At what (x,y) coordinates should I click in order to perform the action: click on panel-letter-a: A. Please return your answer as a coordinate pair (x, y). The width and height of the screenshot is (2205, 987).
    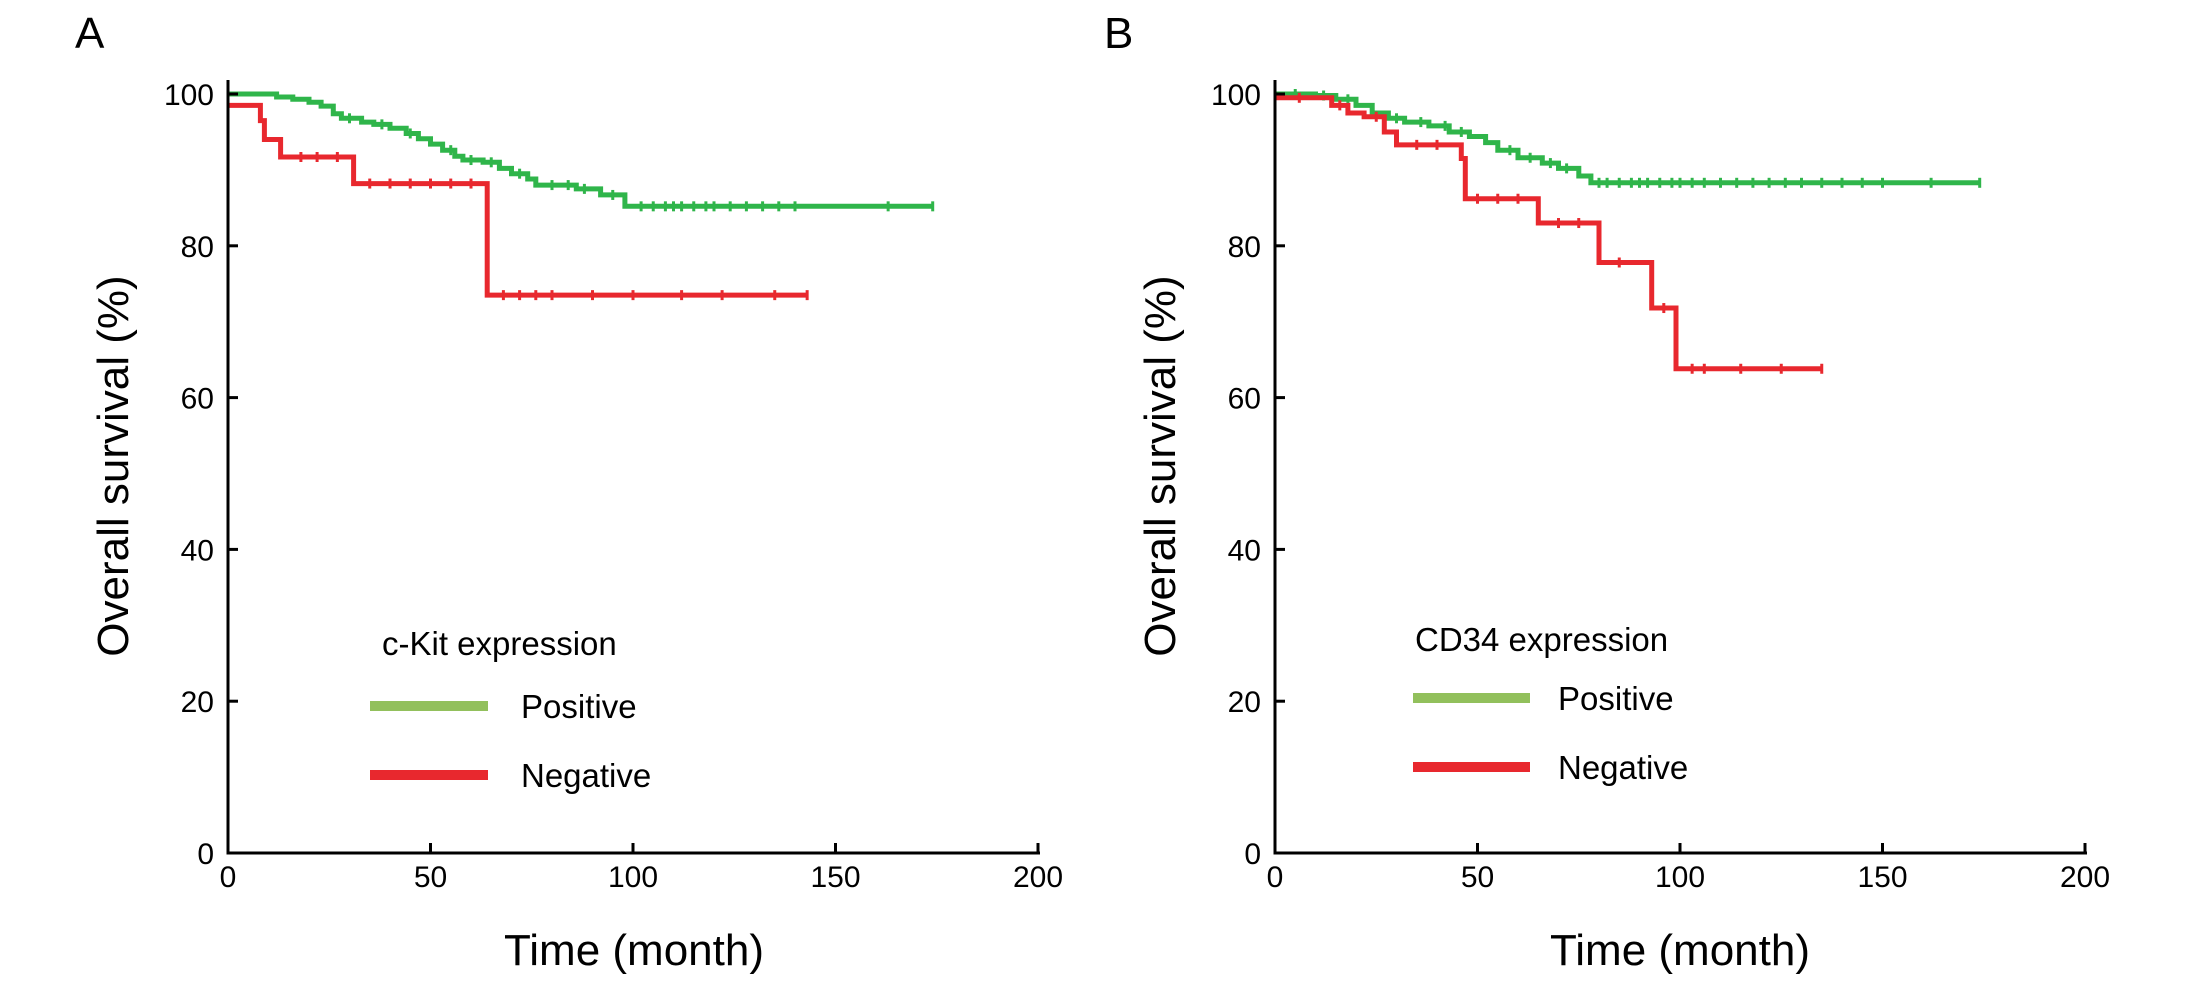
    Looking at the image, I should click on (90, 33).